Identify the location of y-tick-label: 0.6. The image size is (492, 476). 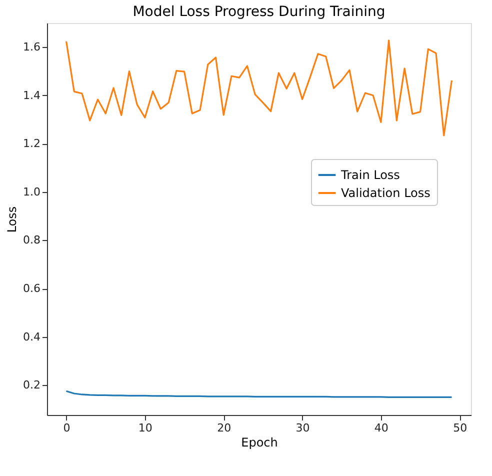
(31, 289).